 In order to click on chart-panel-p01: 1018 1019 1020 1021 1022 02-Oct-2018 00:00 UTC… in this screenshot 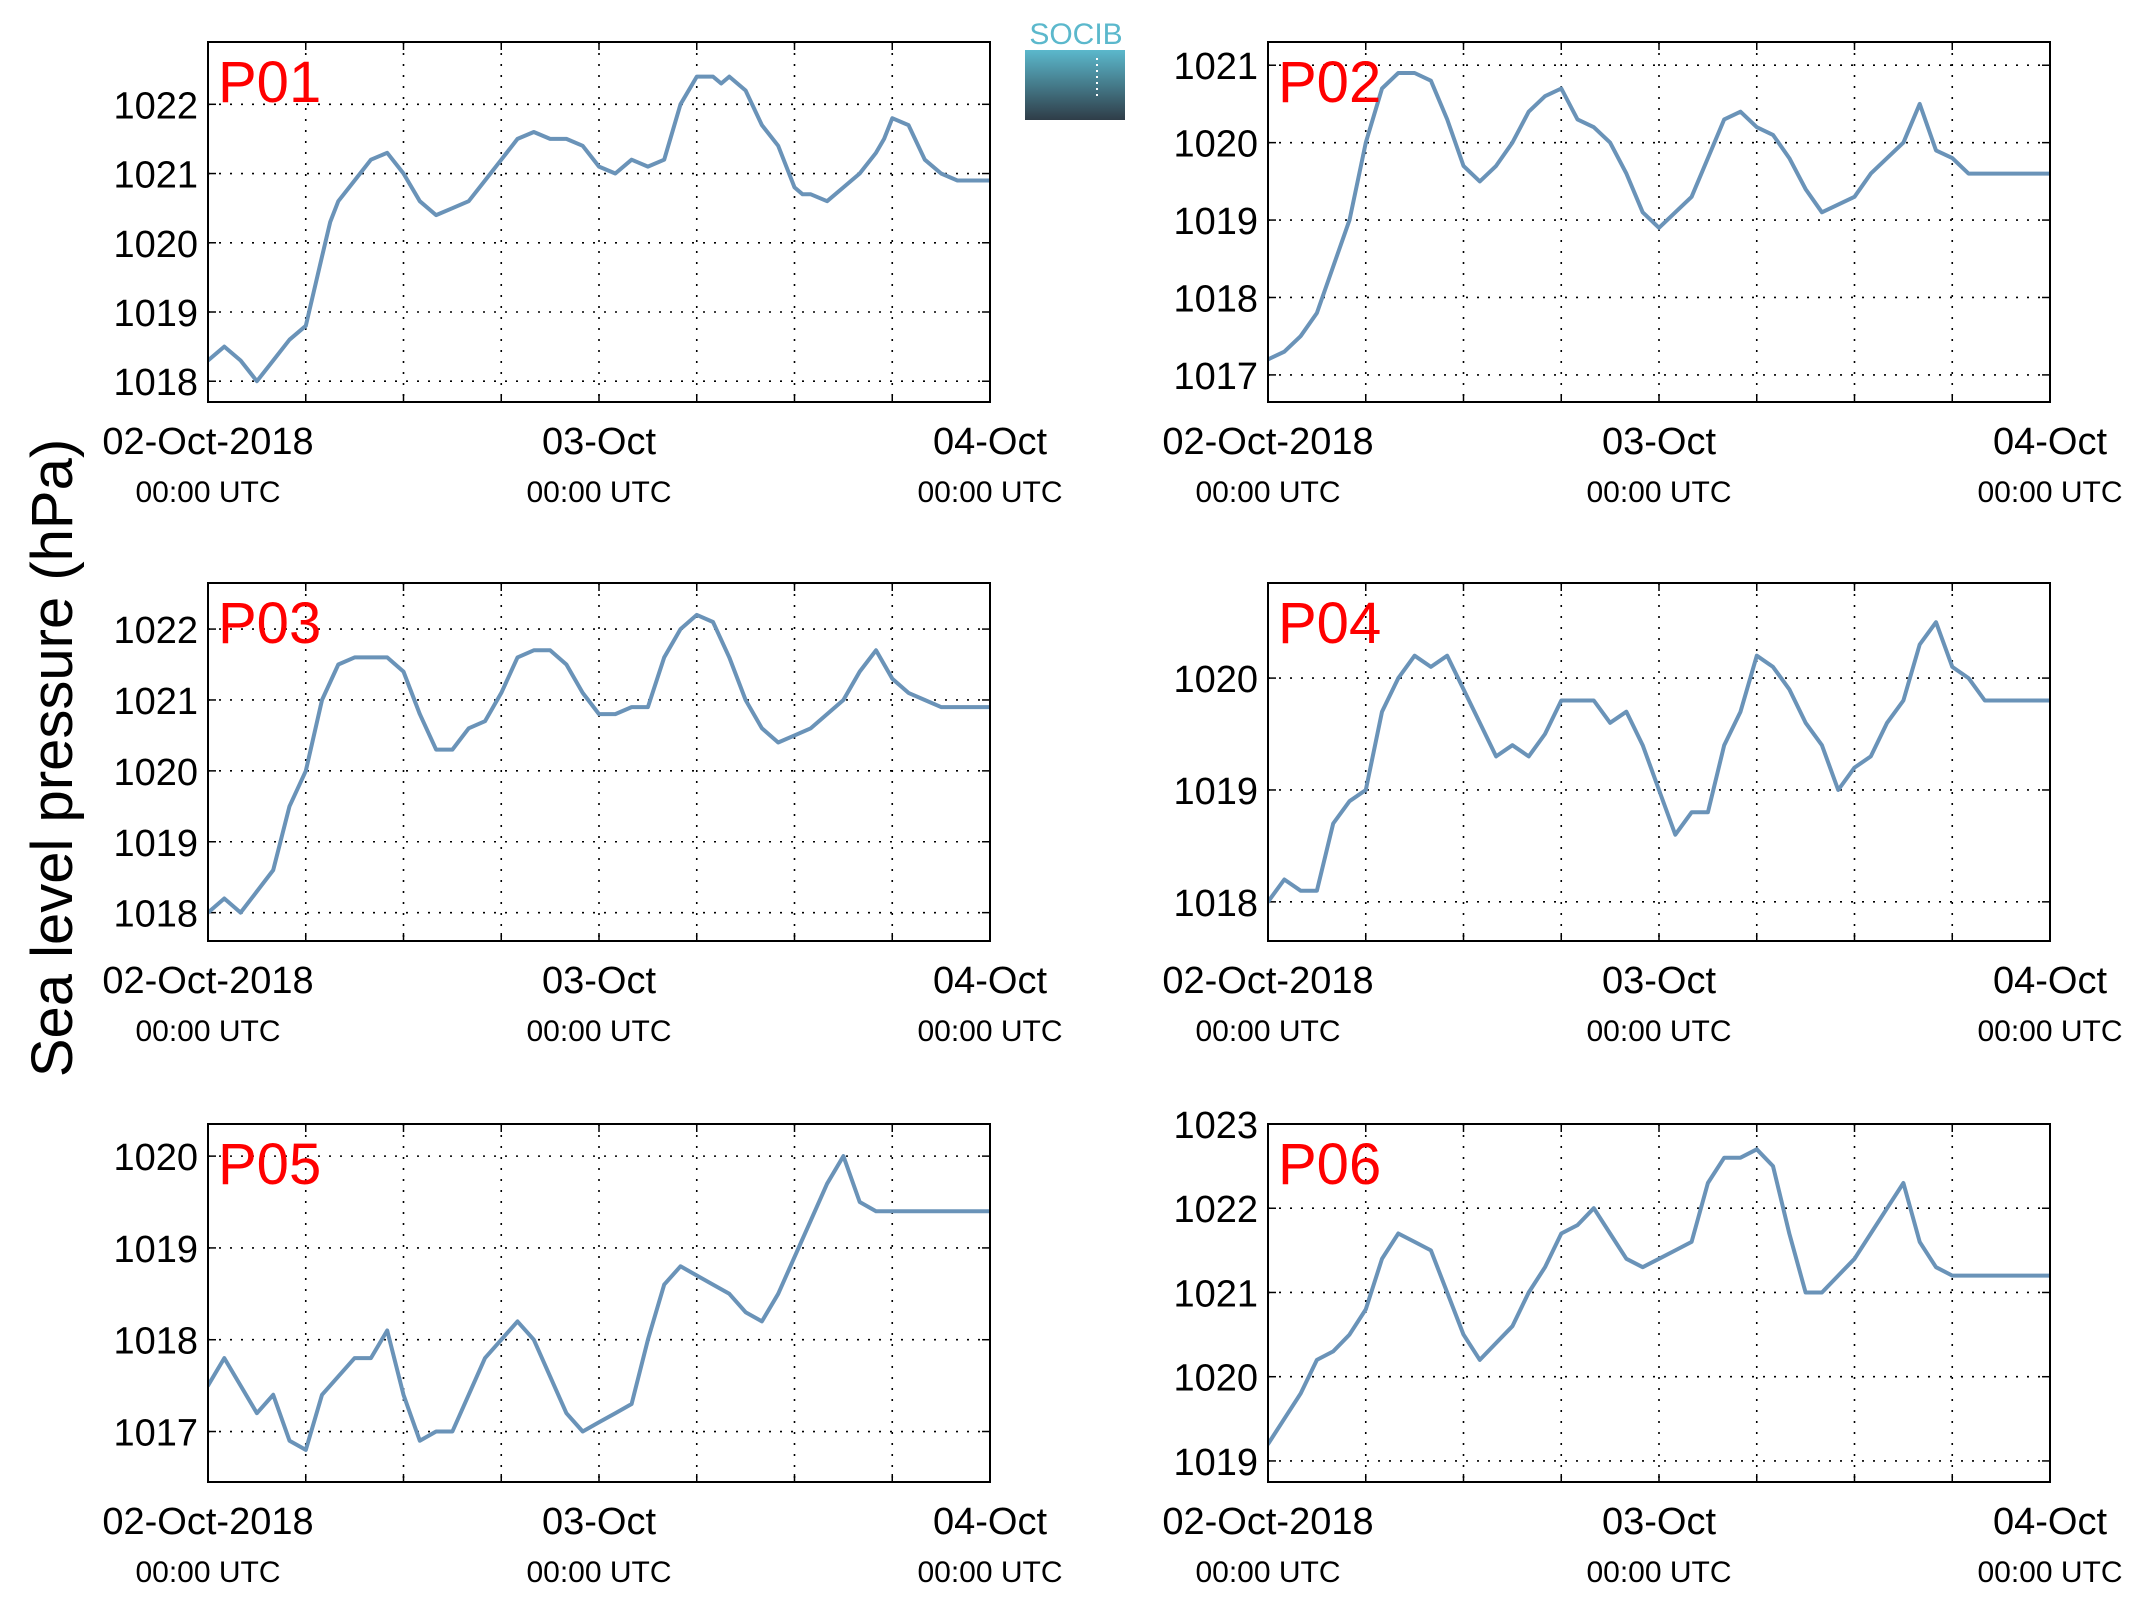, I will do `click(582, 275)`.